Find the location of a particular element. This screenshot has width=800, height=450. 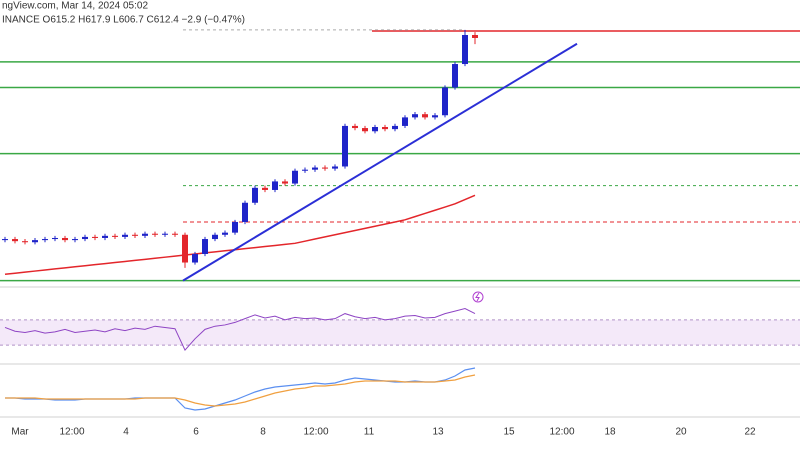

moving-average is located at coordinates (240, 235).